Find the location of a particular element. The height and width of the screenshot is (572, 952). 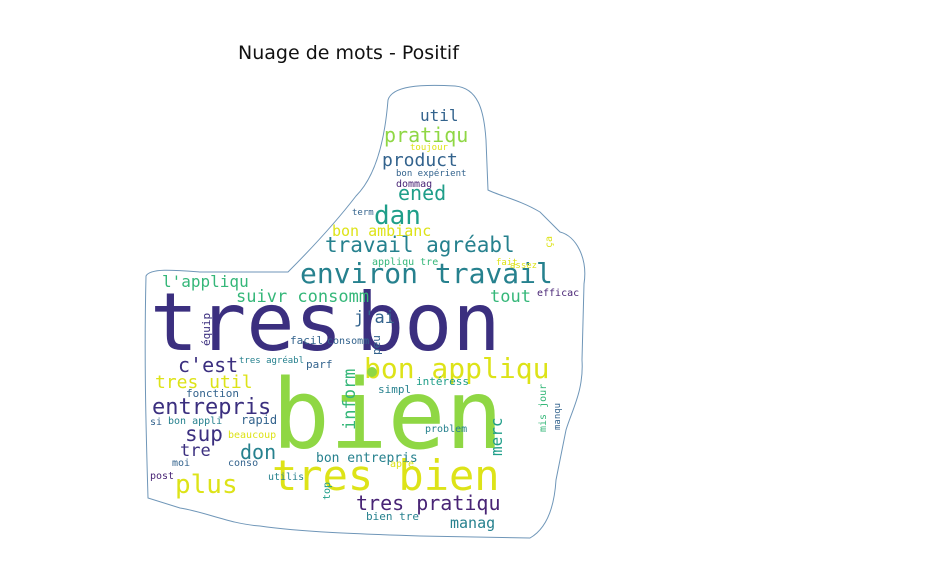

cloud-word: fait is located at coordinates (507, 263).